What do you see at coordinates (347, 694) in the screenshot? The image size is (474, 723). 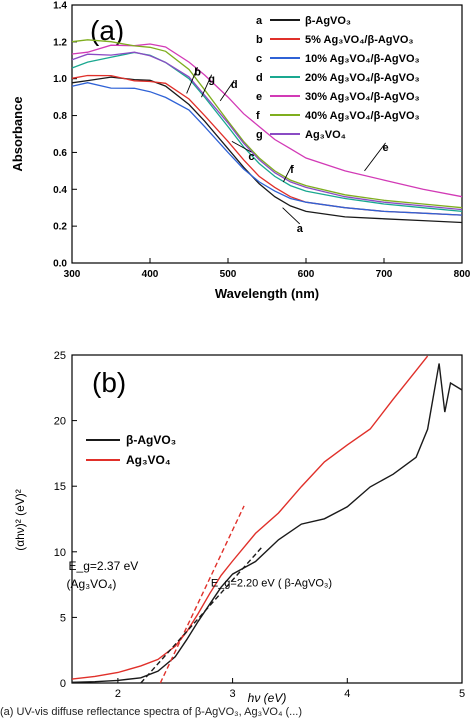 I see `x-tick-label-b: 4` at bounding box center [347, 694].